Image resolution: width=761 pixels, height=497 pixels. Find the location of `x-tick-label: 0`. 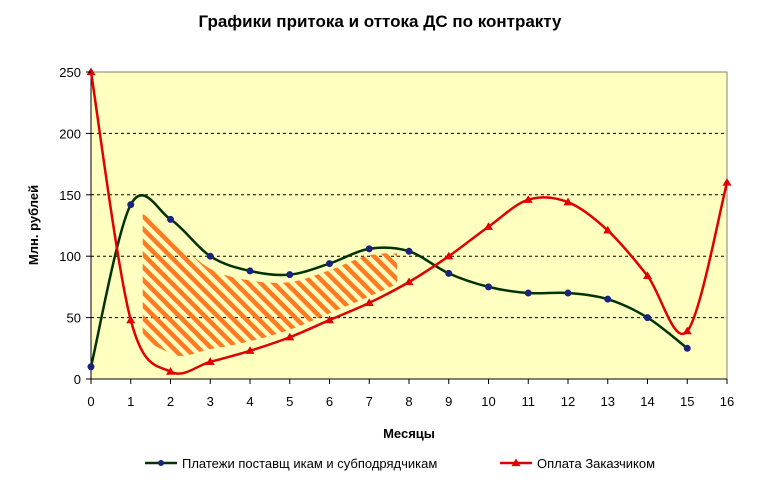

x-tick-label: 0 is located at coordinates (90, 401).